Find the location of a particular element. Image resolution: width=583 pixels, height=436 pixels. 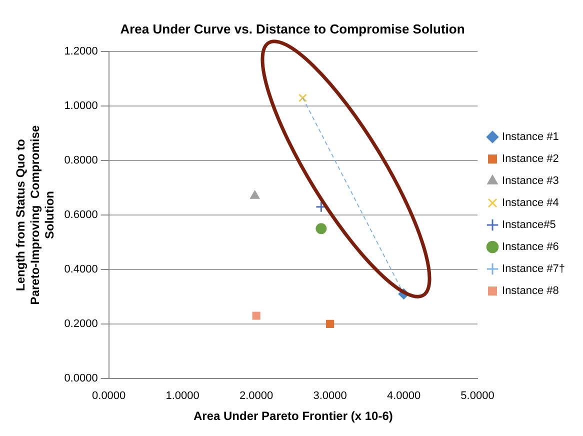

legend-label: Instance #2 is located at coordinates (530, 159).